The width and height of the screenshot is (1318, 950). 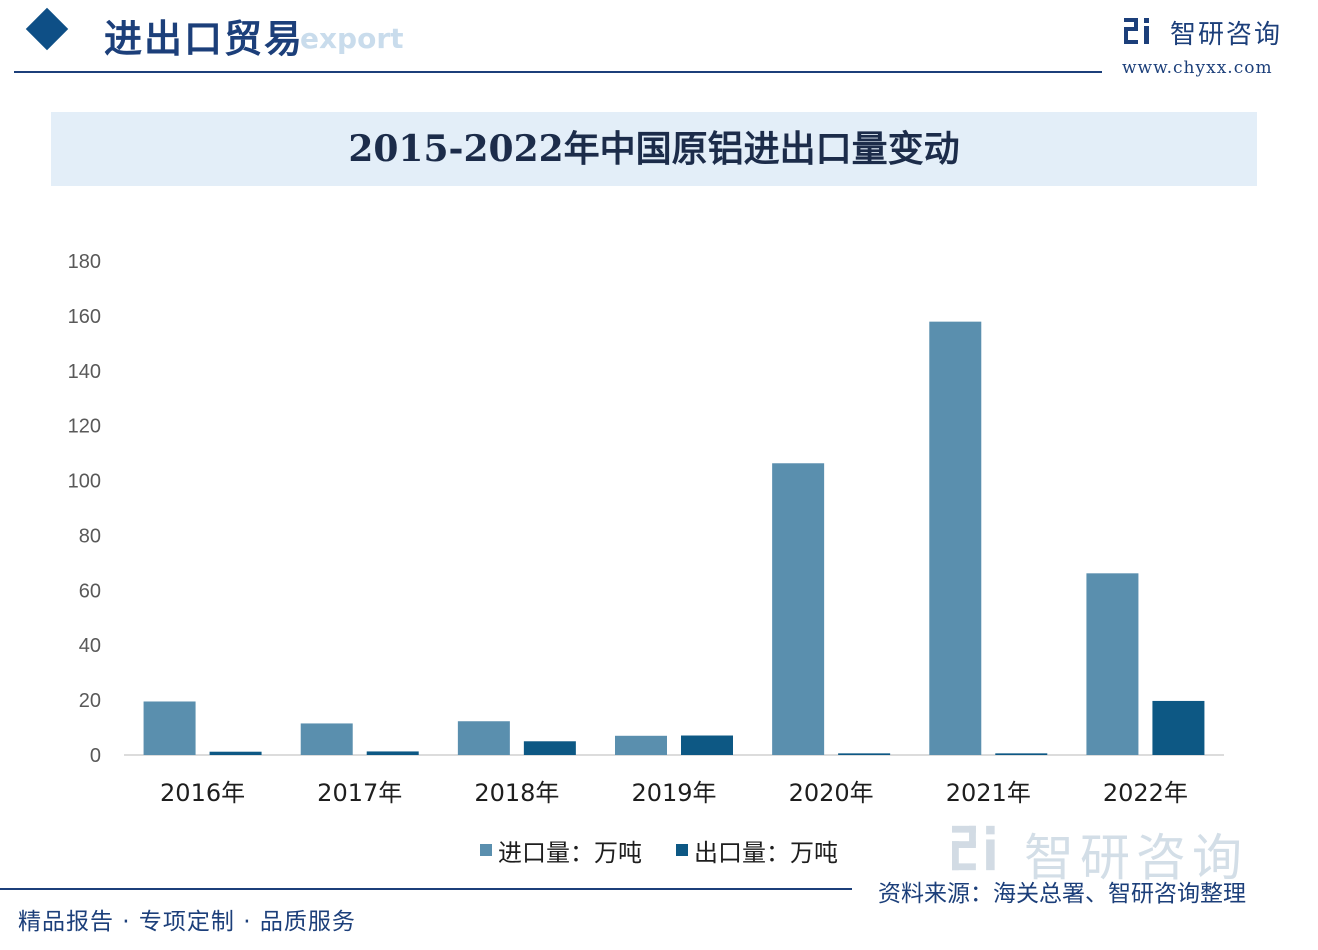 I want to click on legend-swatch-import, so click(x=486, y=850).